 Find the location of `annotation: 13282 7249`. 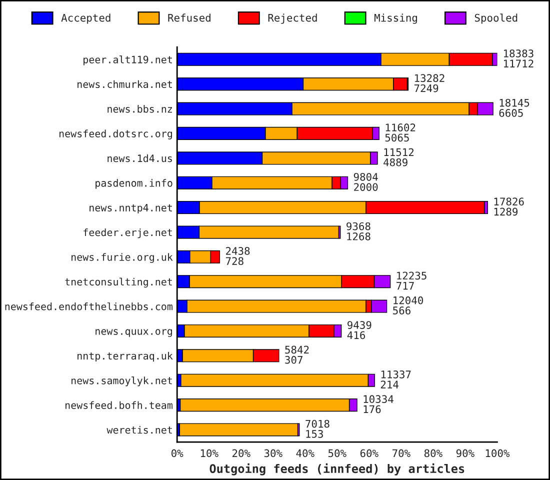

annotation: 13282 7249 is located at coordinates (429, 83).